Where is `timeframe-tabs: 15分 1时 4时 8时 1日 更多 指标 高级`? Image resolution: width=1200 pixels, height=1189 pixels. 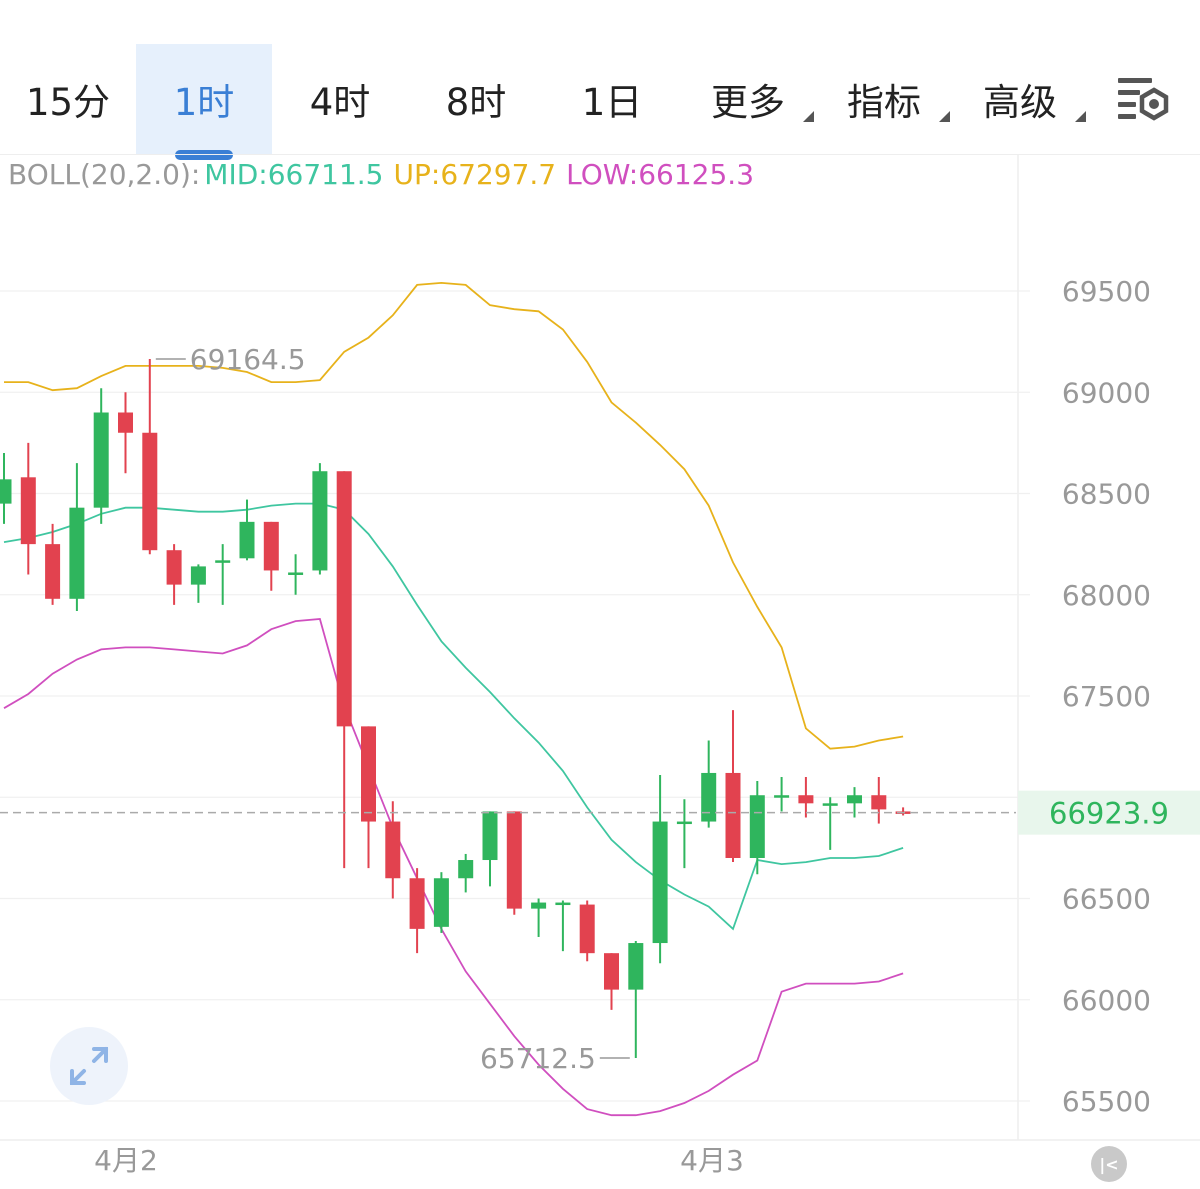 timeframe-tabs: 15分 1时 4时 8时 1日 更多 指标 高级 is located at coordinates (600, 102).